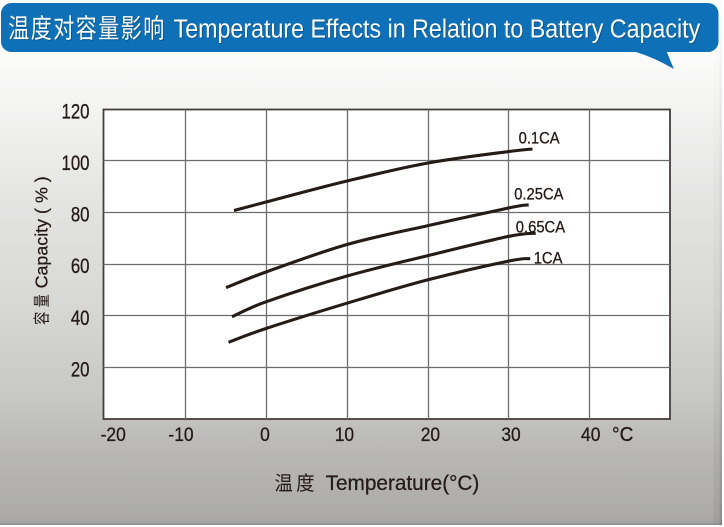 Image resolution: width=724 pixels, height=527 pixels. Describe the element at coordinates (80, 215) in the screenshot. I see `svg-text: 80` at that location.